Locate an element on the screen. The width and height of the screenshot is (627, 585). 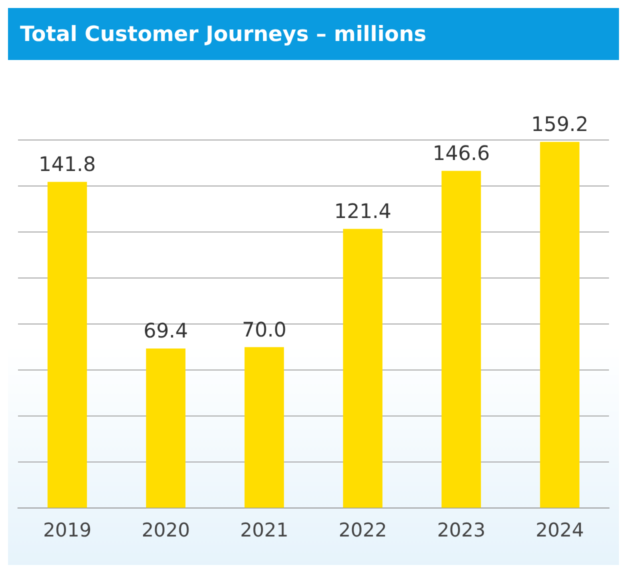
x-tick-label: 2022 is located at coordinates (362, 531).